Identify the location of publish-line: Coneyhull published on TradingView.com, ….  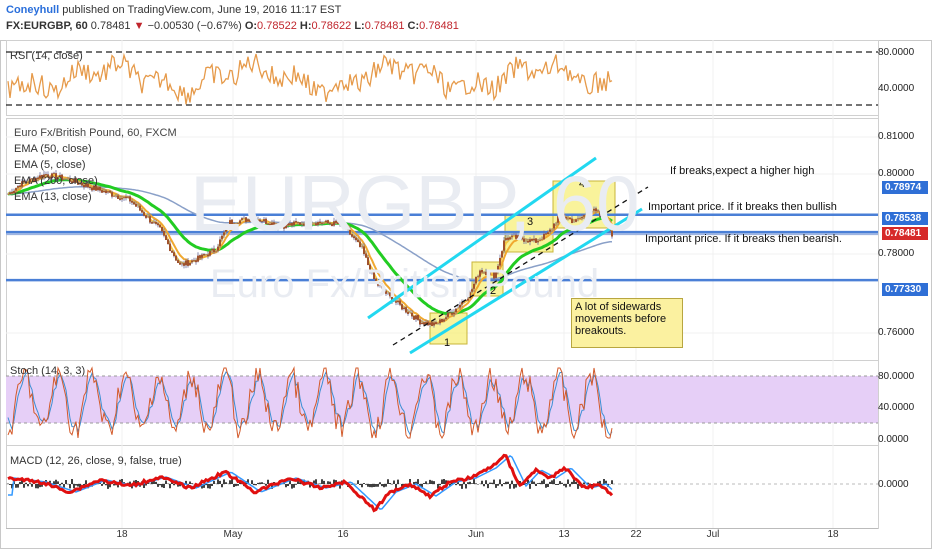
(173, 10).